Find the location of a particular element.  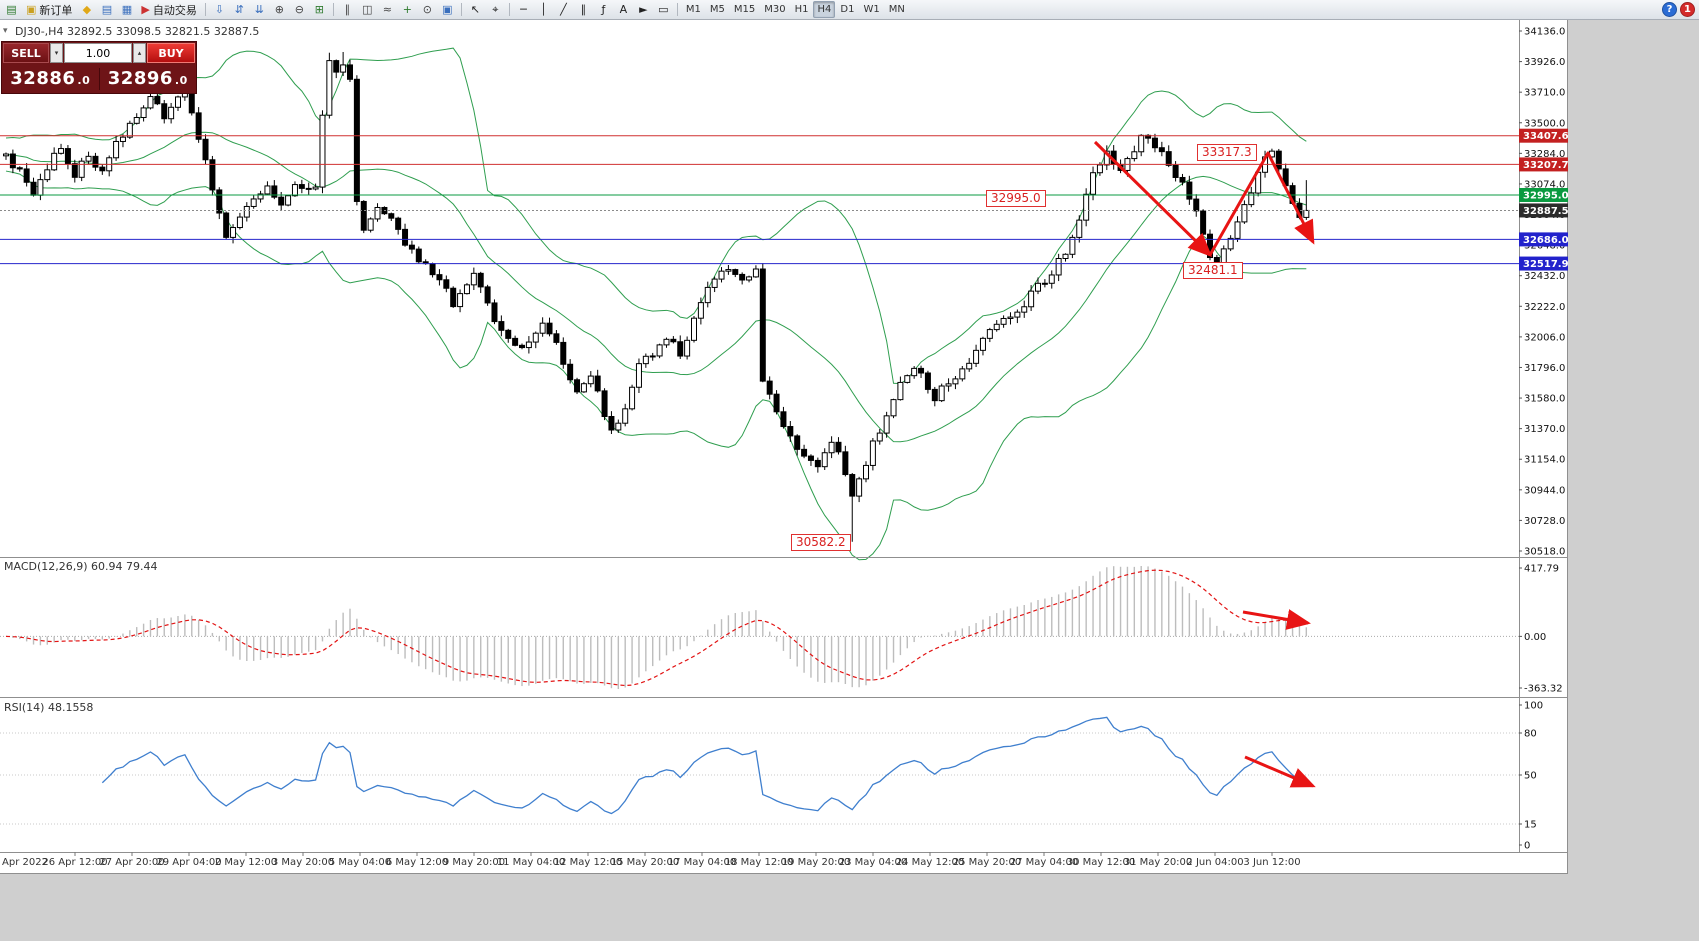

vertical-line-button: │ is located at coordinates (543, 9).